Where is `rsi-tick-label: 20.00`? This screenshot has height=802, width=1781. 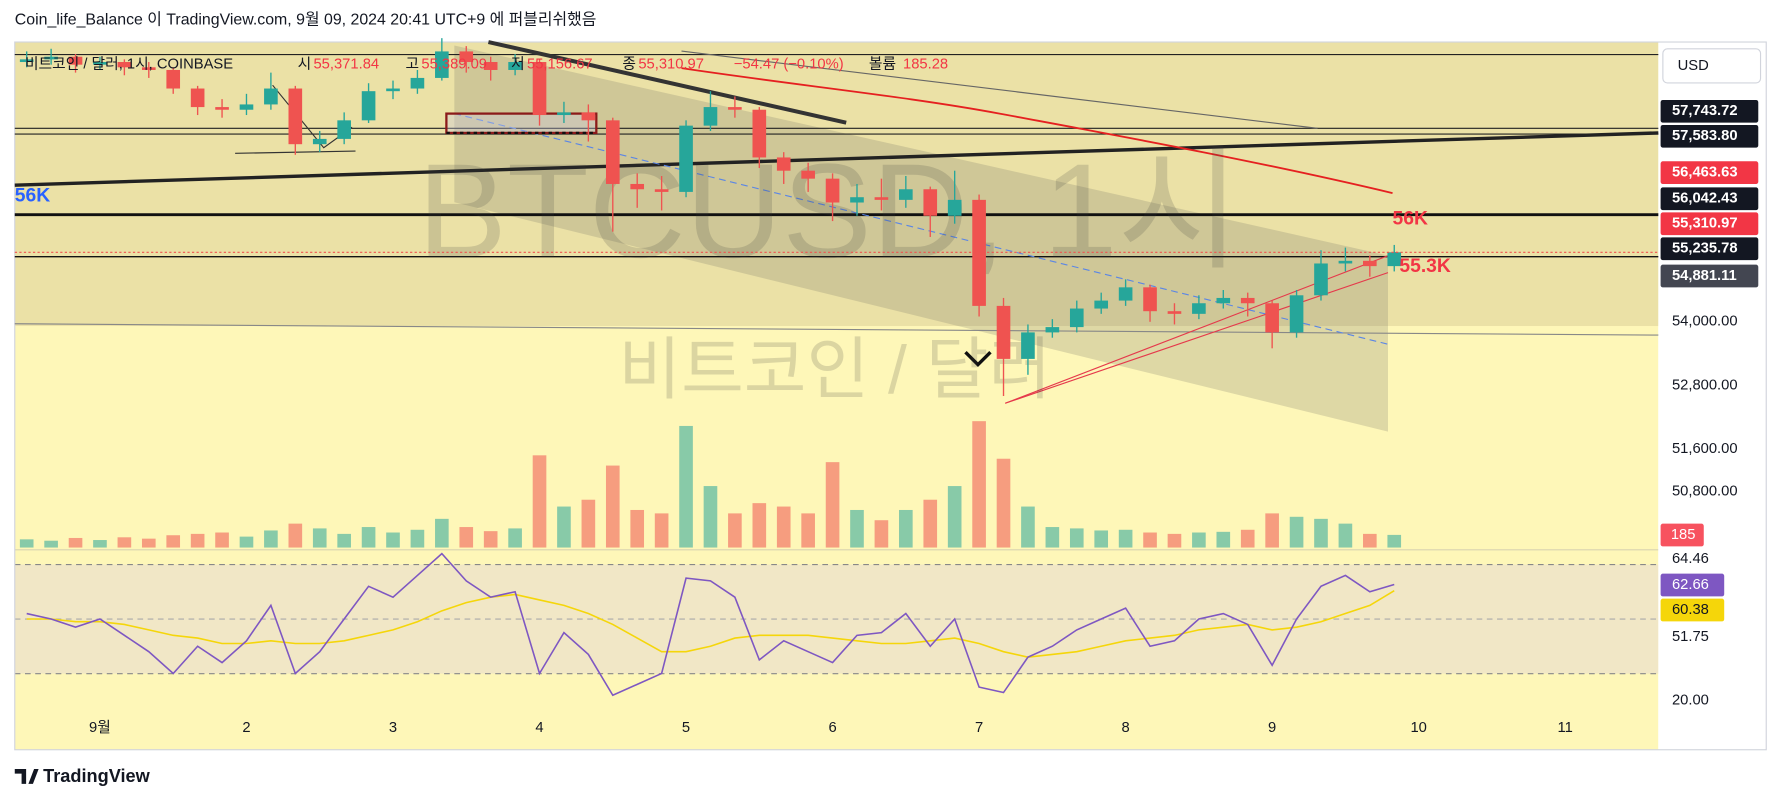 rsi-tick-label: 20.00 is located at coordinates (1690, 701).